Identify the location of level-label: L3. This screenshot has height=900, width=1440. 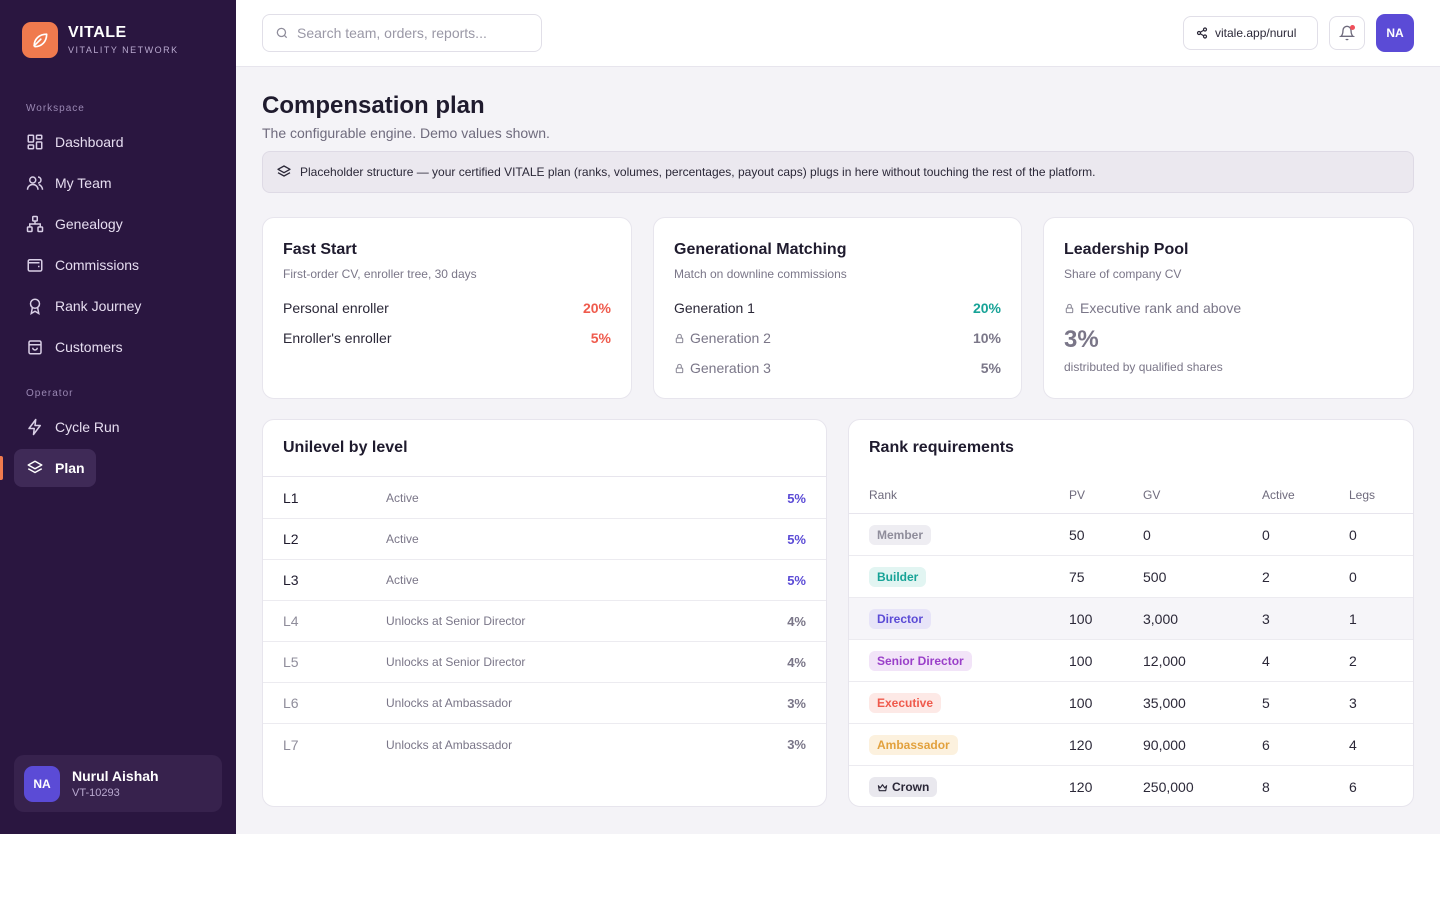
(291, 580).